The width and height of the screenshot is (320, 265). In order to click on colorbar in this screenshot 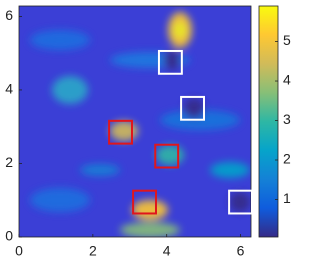, I will do `click(268, 121)`.